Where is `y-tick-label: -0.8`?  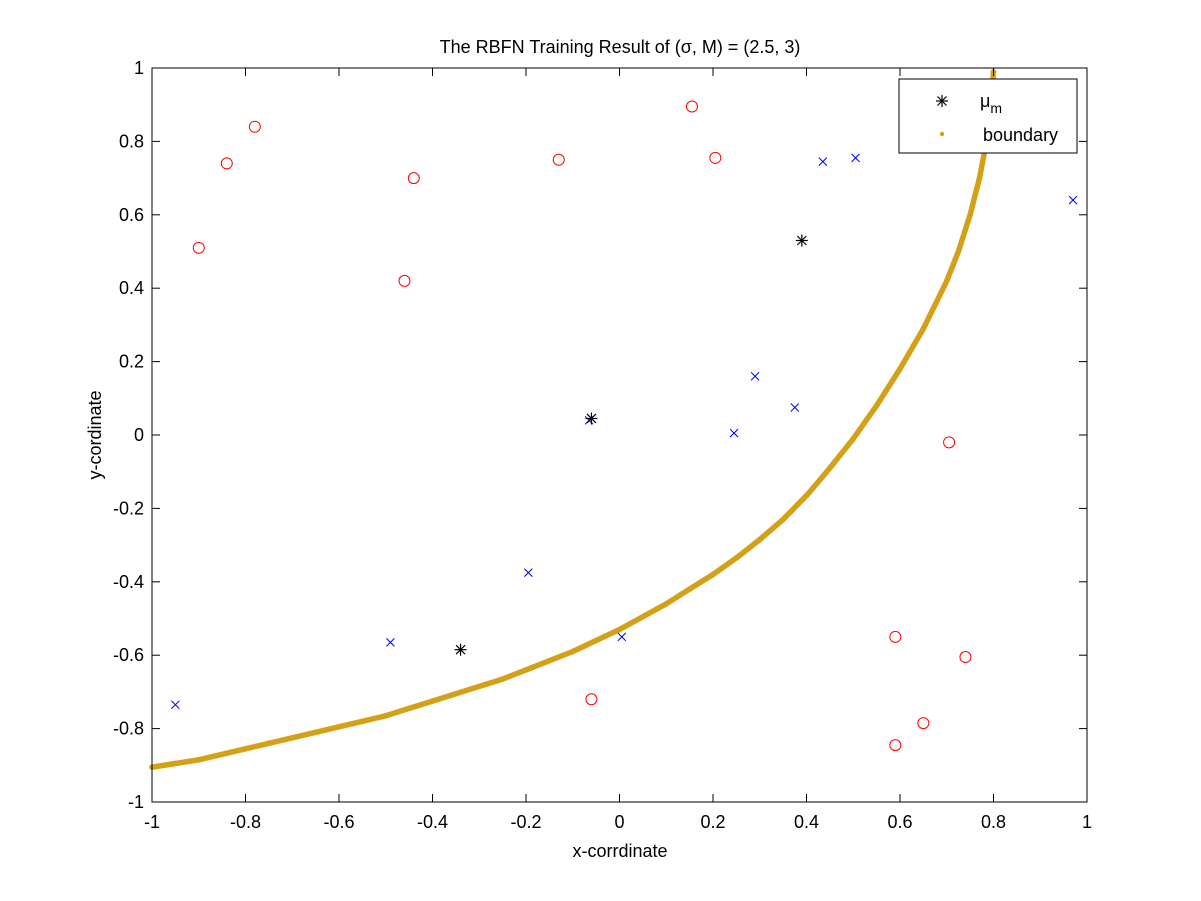
y-tick-label: -0.8 is located at coordinates (128, 729).